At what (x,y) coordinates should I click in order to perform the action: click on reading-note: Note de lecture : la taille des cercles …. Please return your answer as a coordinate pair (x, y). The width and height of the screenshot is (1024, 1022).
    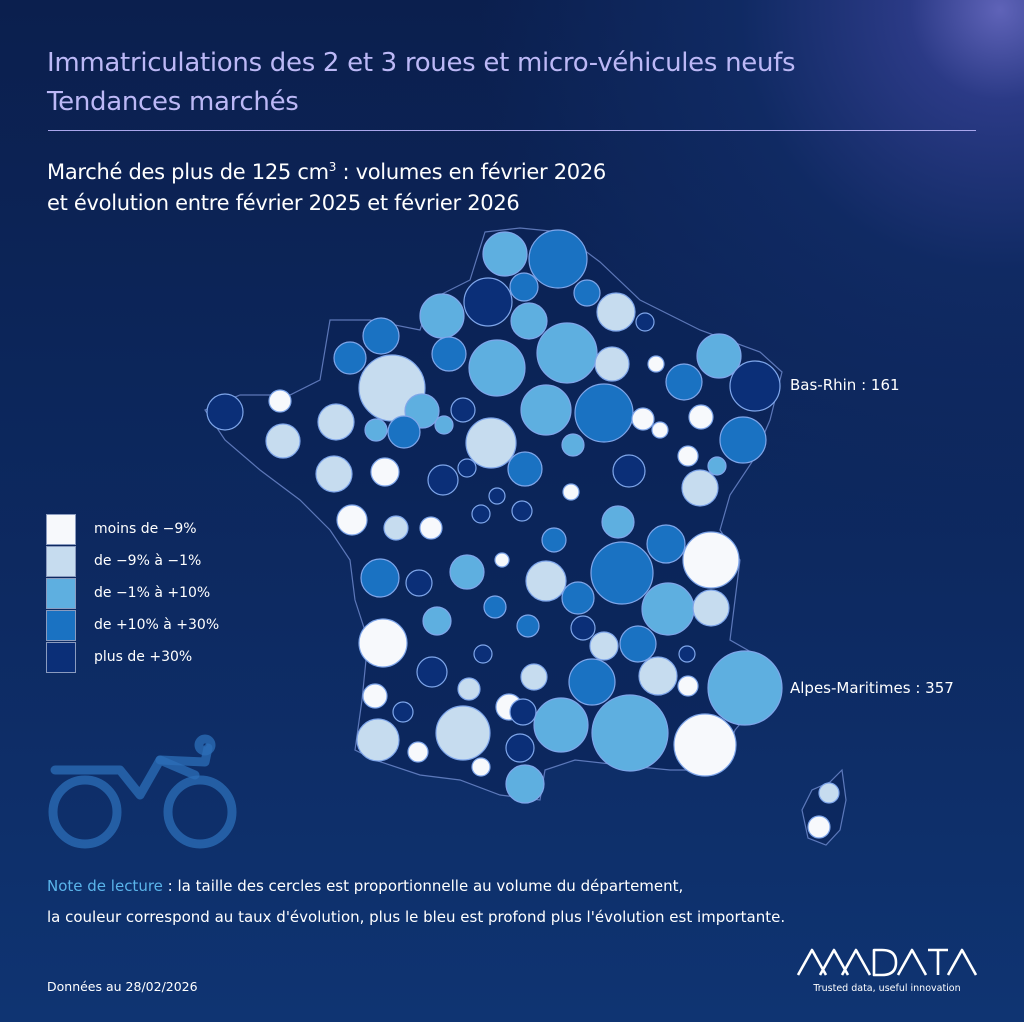
    Looking at the image, I should click on (416, 902).